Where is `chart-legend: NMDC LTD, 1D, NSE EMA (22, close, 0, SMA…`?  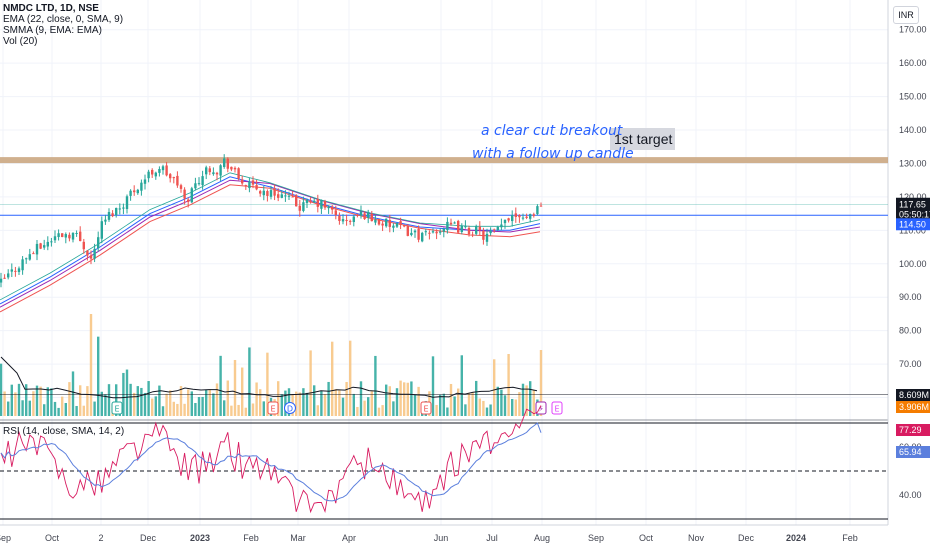
chart-legend: NMDC LTD, 1D, NSE EMA (22, close, 0, SMA… is located at coordinates (63, 25).